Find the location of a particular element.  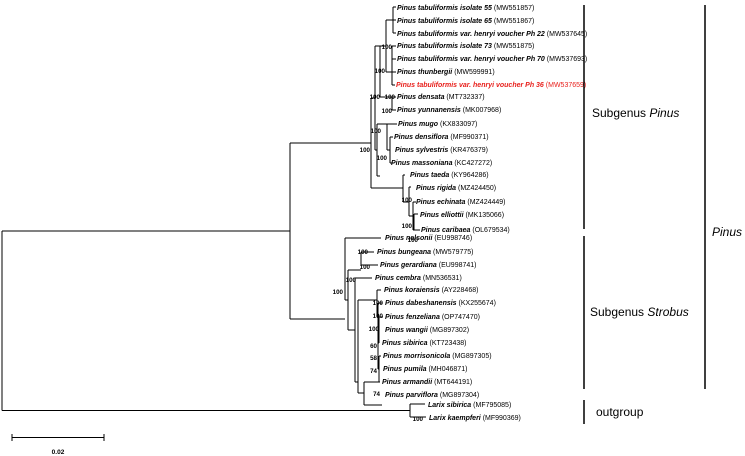

tip-label: Pinus pumila (MH046871) is located at coordinates (425, 369).